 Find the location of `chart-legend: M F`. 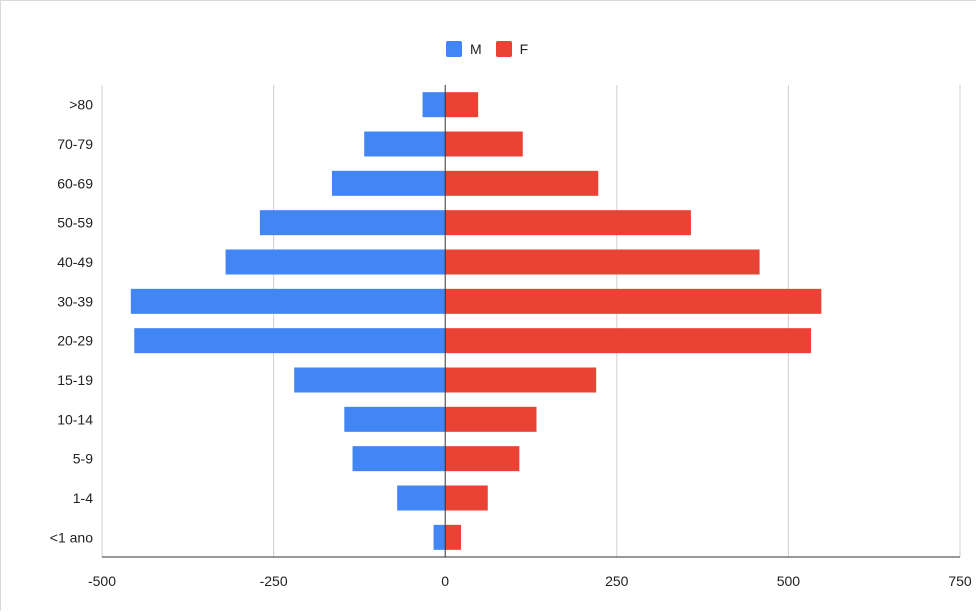

chart-legend: M F is located at coordinates (487, 49).